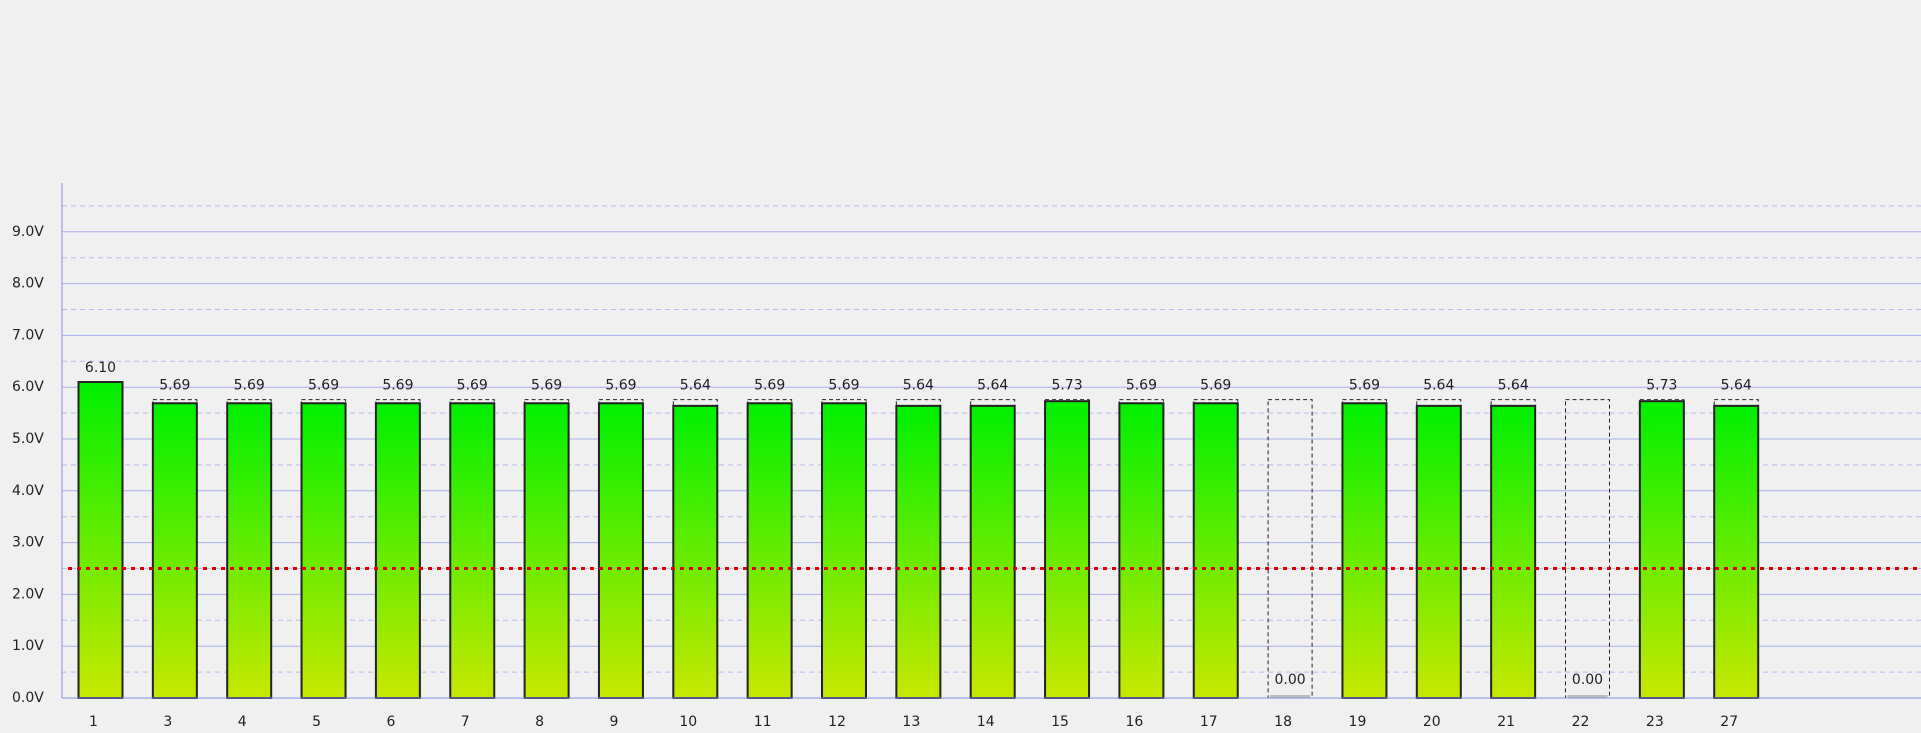 The width and height of the screenshot is (1921, 733). I want to click on y-tick-label: 4.0V, so click(28, 491).